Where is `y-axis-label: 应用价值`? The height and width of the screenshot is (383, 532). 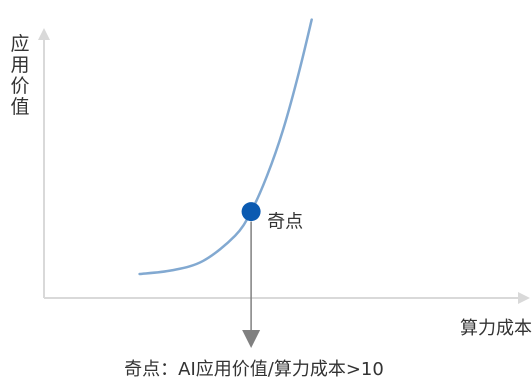 y-axis-label: 应用价值 is located at coordinates (19, 75).